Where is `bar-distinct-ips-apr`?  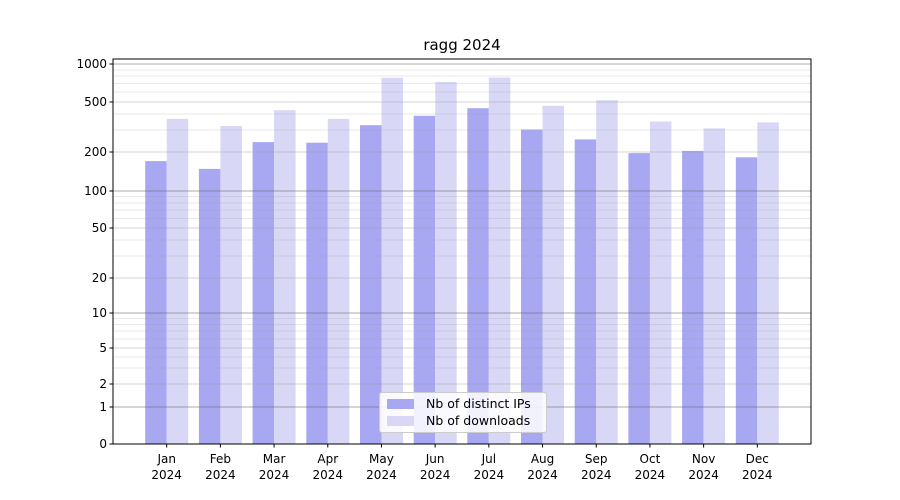 bar-distinct-ips-apr is located at coordinates (317, 293).